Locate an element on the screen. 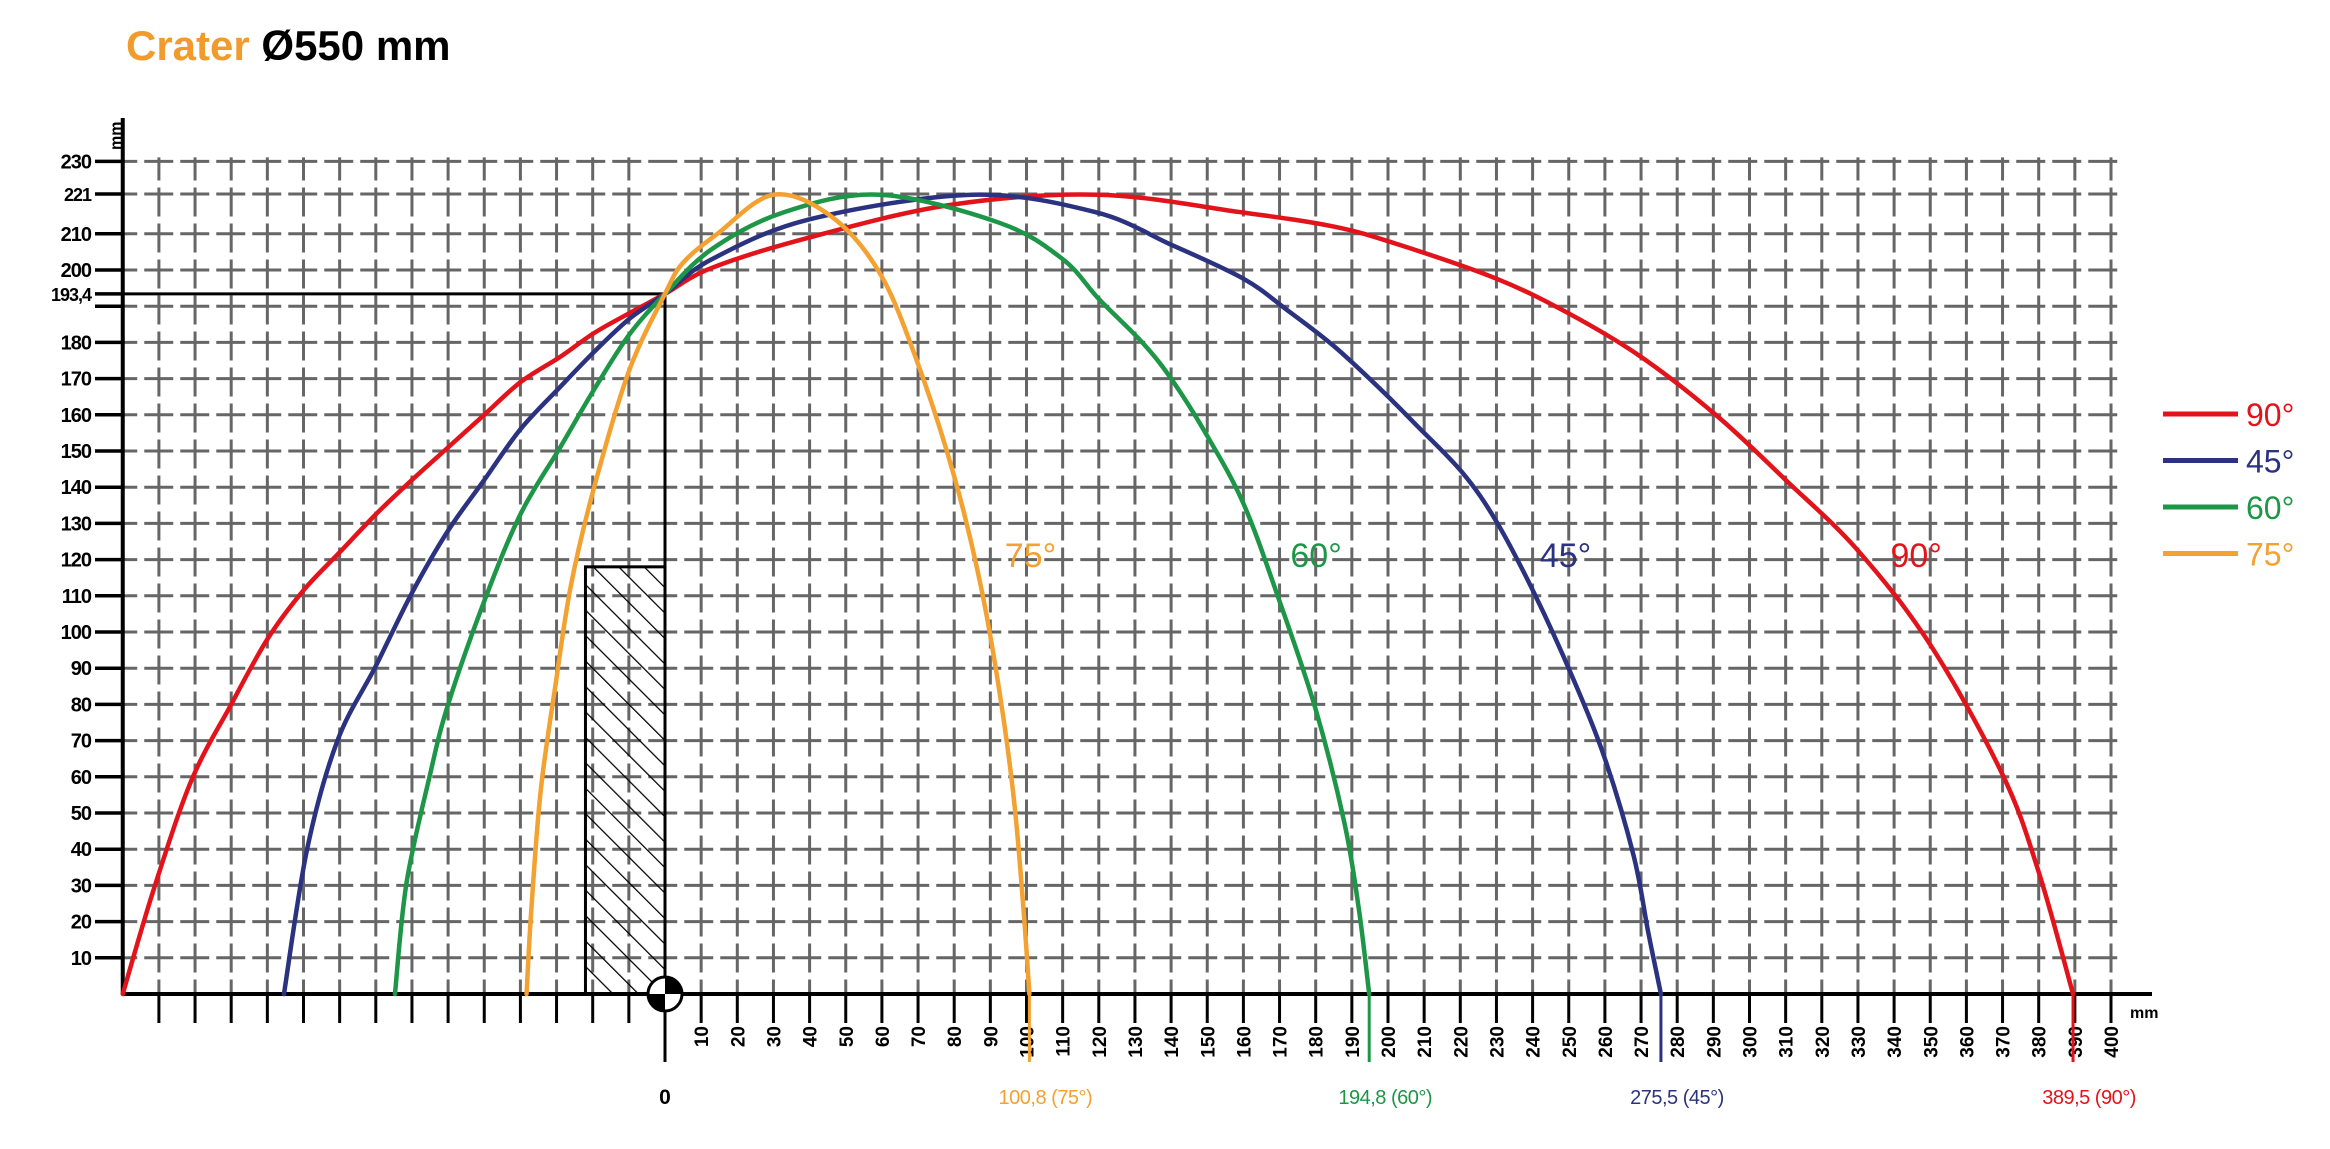  x-tick-label: 330 is located at coordinates (1859, 1042).